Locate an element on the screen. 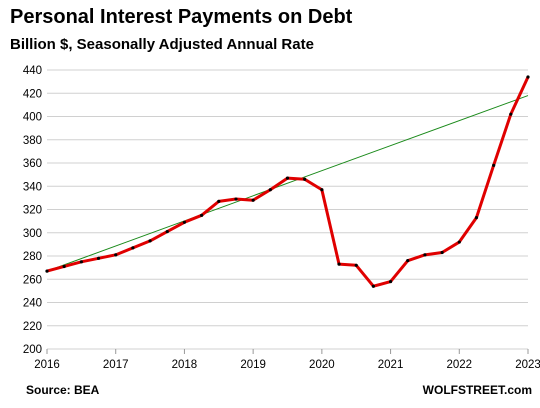 The width and height of the screenshot is (540, 408). y-tick-label: 300 is located at coordinates (32, 234).